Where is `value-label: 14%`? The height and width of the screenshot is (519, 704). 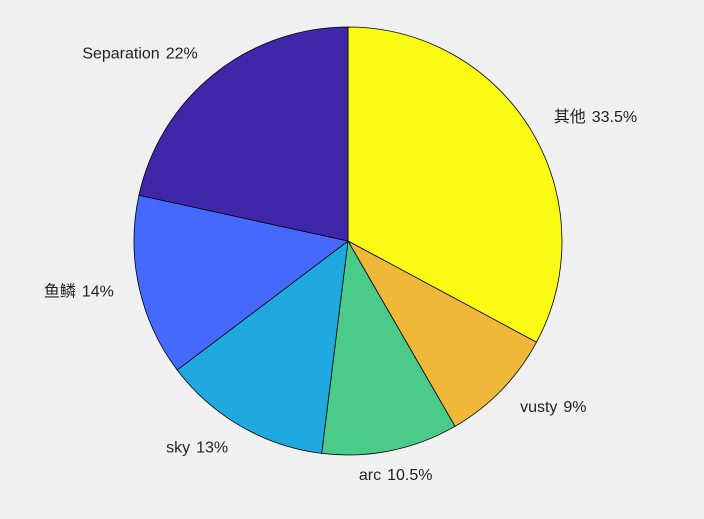 value-label: 14% is located at coordinates (98, 291).